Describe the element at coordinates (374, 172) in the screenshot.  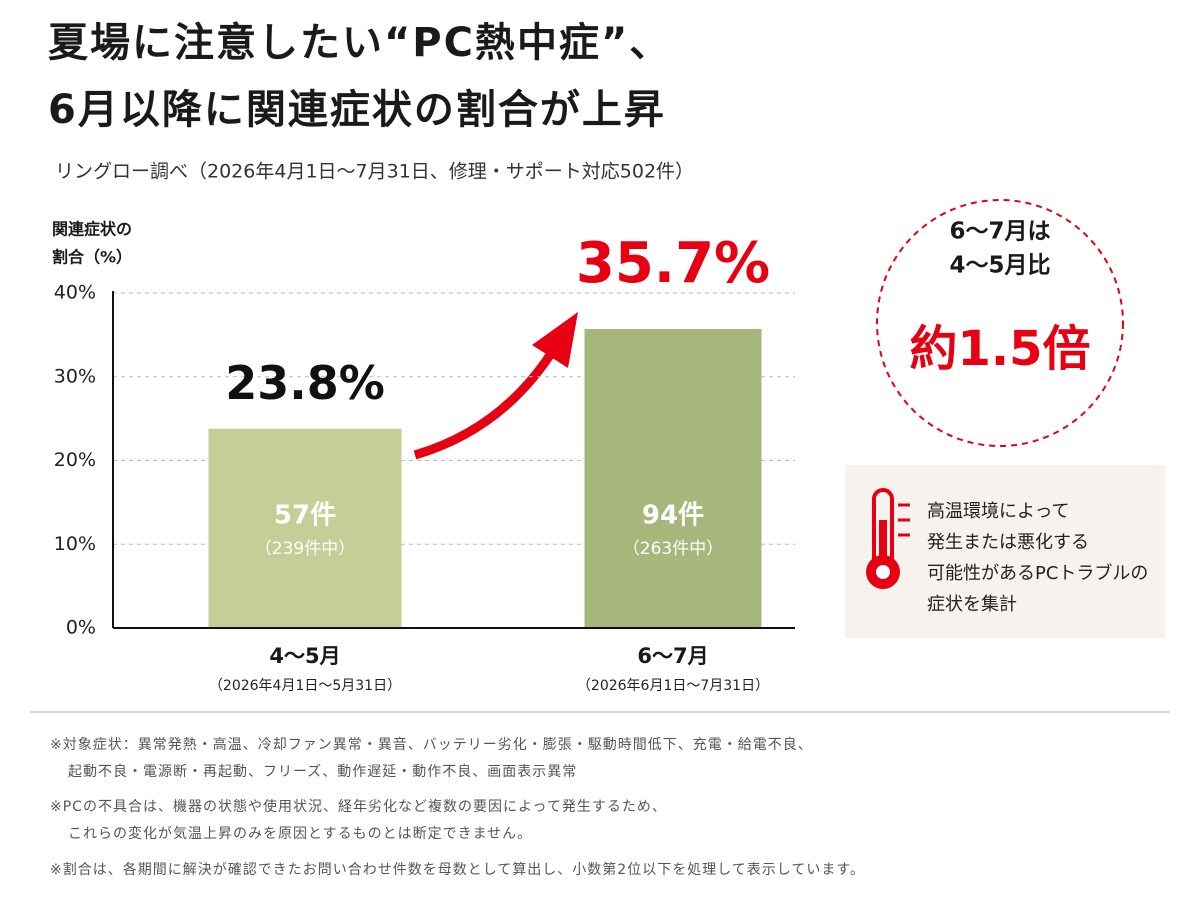
I see `subtitle: リングロー調べ（2026年4月1日～7月31日、修理・サポート対応502件）` at that location.